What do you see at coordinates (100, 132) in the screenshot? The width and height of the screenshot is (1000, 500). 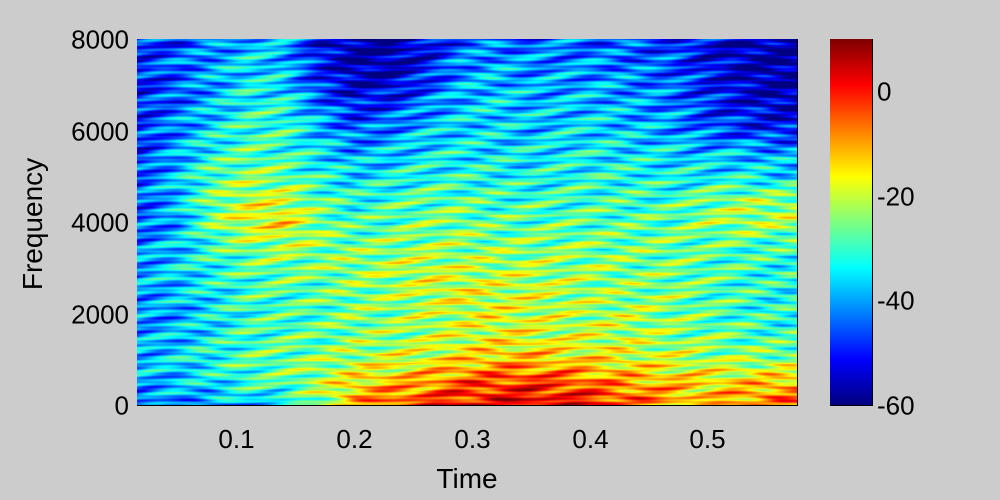 I see `y-tick-label: 6000` at bounding box center [100, 132].